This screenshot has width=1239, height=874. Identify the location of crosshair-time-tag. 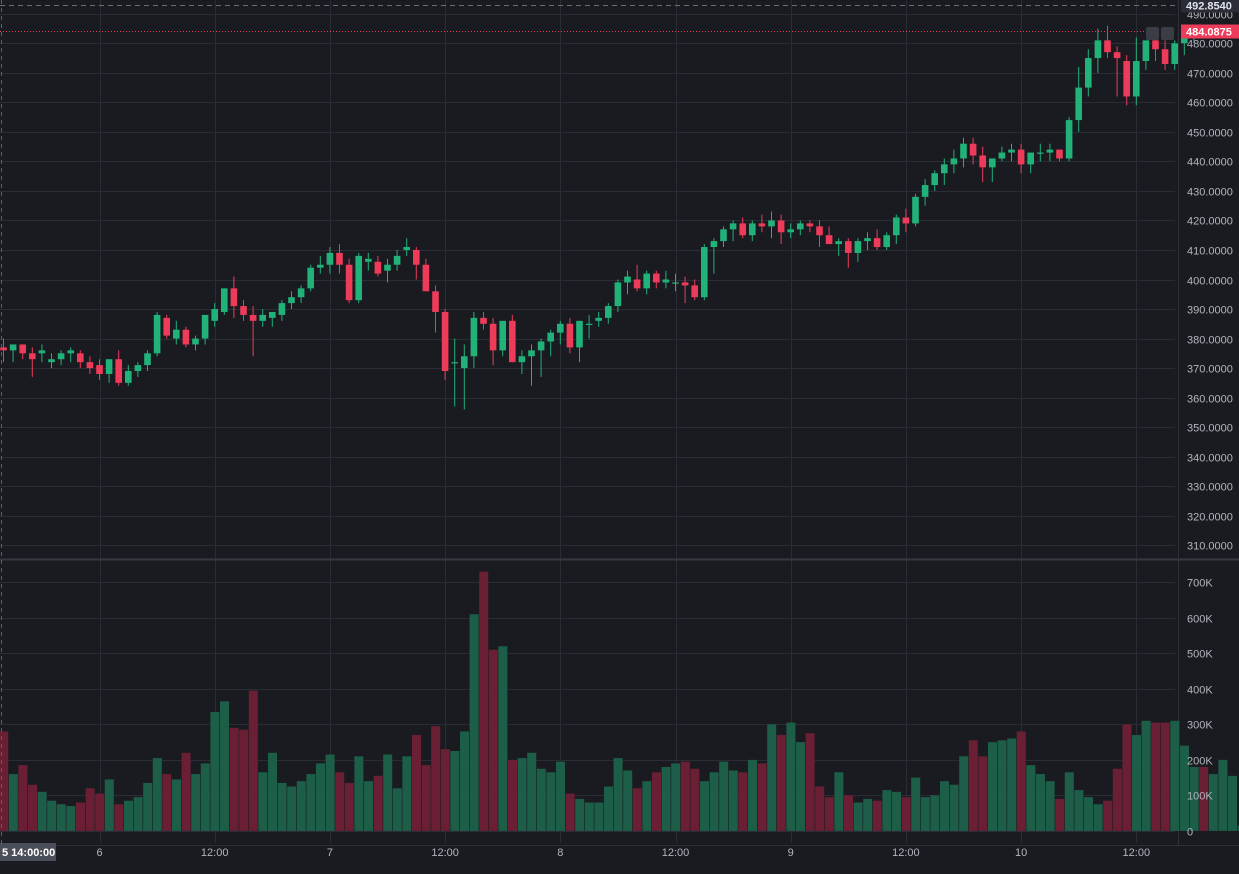
(28, 852).